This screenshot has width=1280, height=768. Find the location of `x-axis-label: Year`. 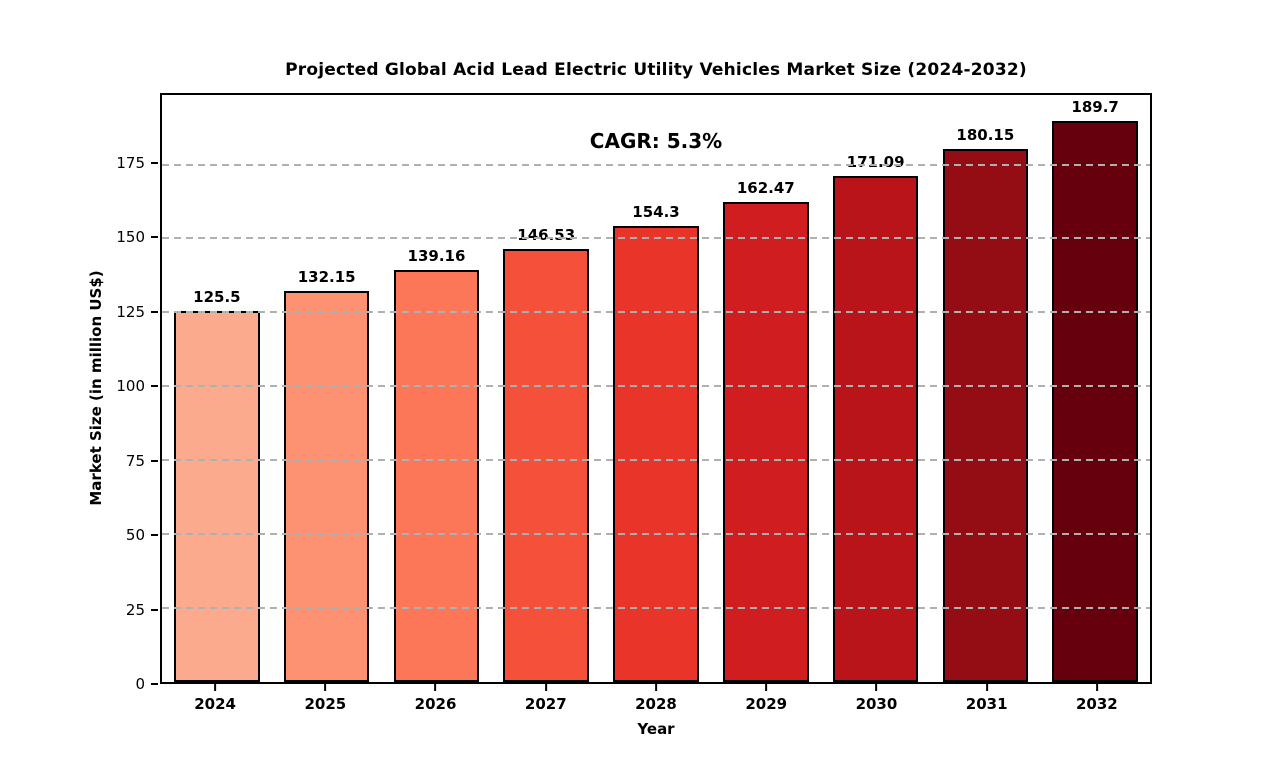

x-axis-label: Year is located at coordinates (656, 729).